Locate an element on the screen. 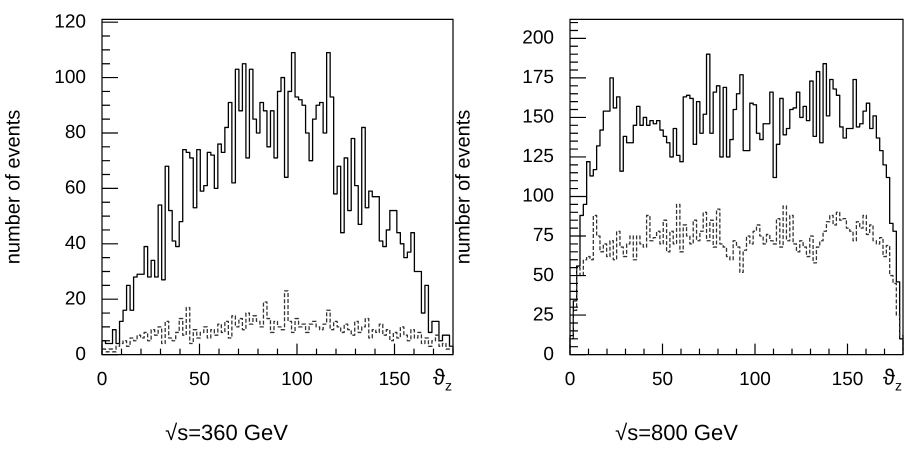 Image resolution: width=909 pixels, height=459 pixels. y-tick-label: 50 is located at coordinates (543, 275).